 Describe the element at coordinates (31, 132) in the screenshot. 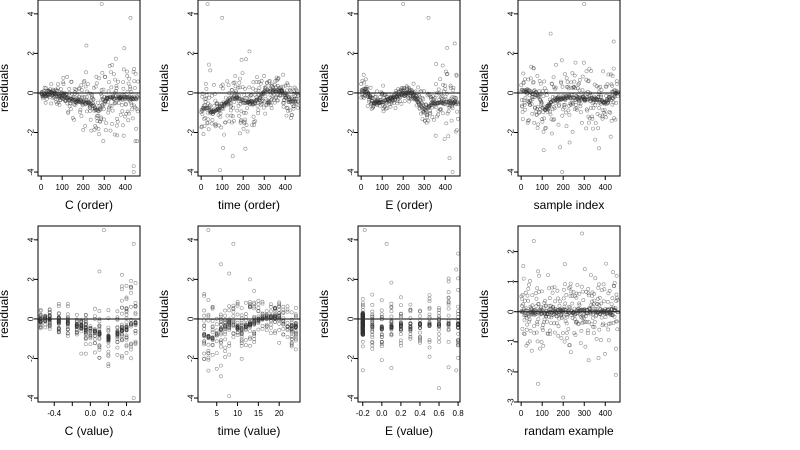

I see `y-tick-label: -2` at that location.